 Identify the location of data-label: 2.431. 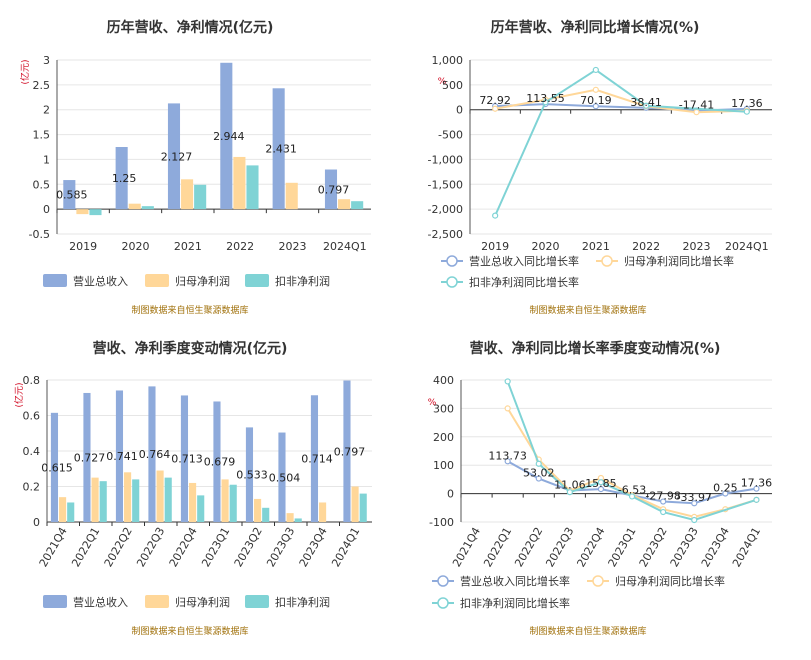
(281, 149).